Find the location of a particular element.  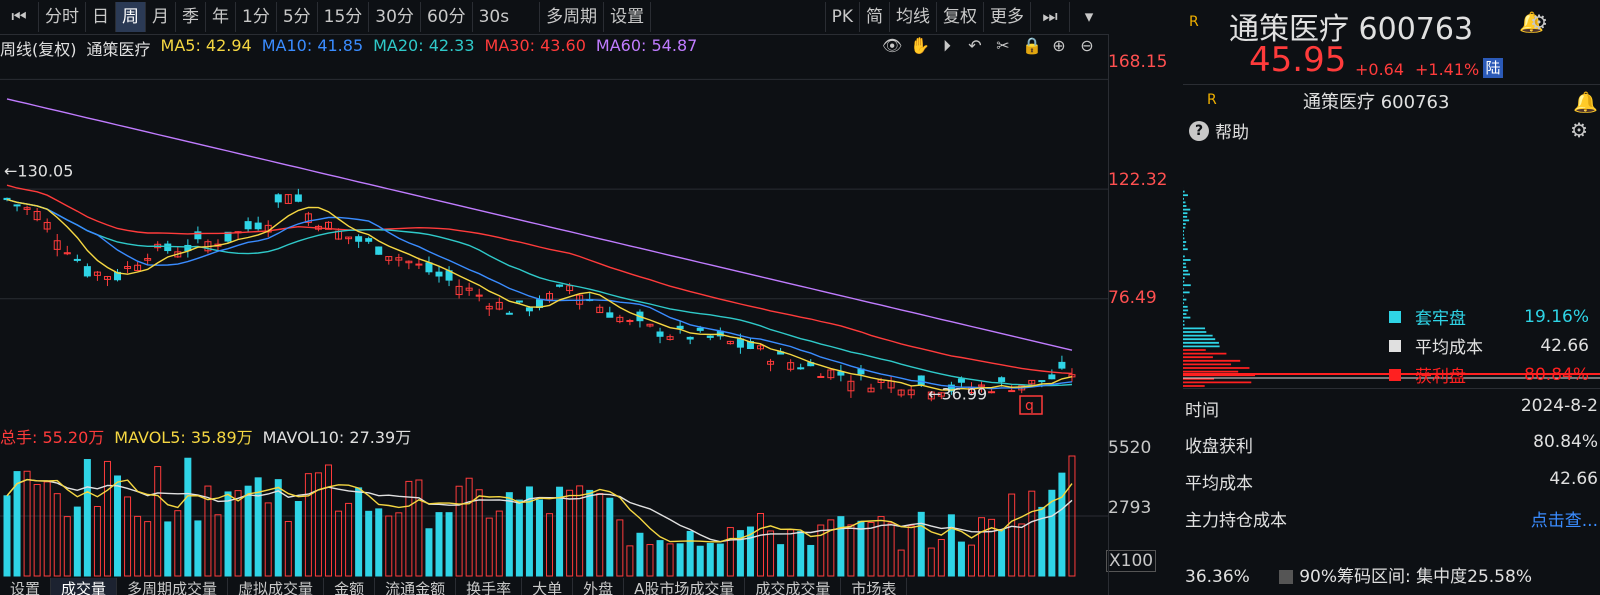

legend-value: 80.84% is located at coordinates (1556, 374).